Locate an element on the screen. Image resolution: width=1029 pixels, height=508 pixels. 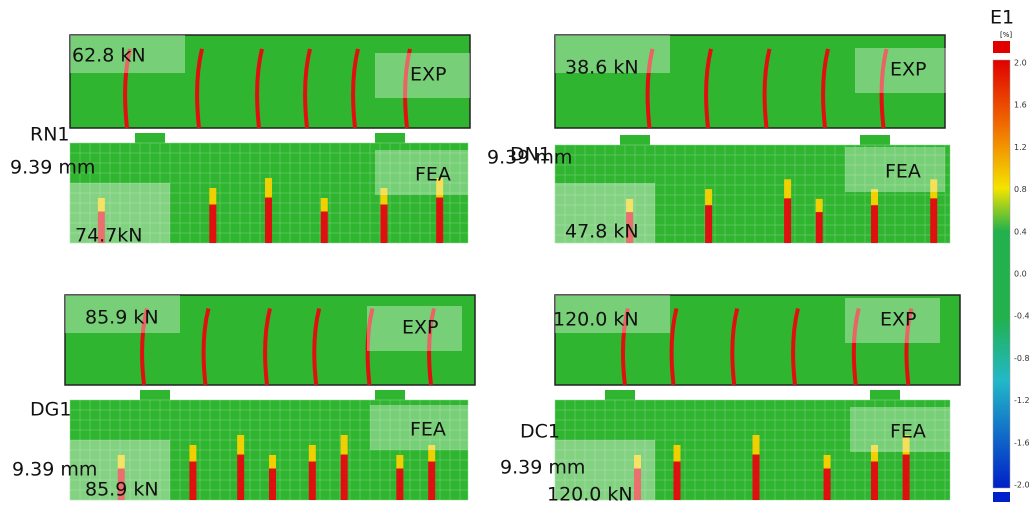
fea-mesh is located at coordinates (752, 194).